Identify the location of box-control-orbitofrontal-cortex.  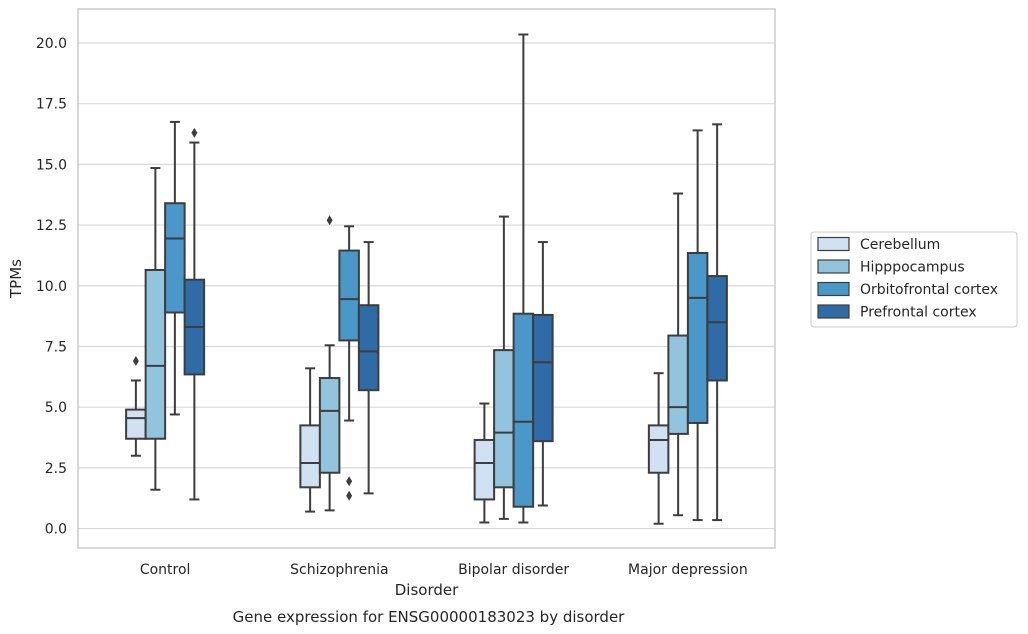
(175, 268).